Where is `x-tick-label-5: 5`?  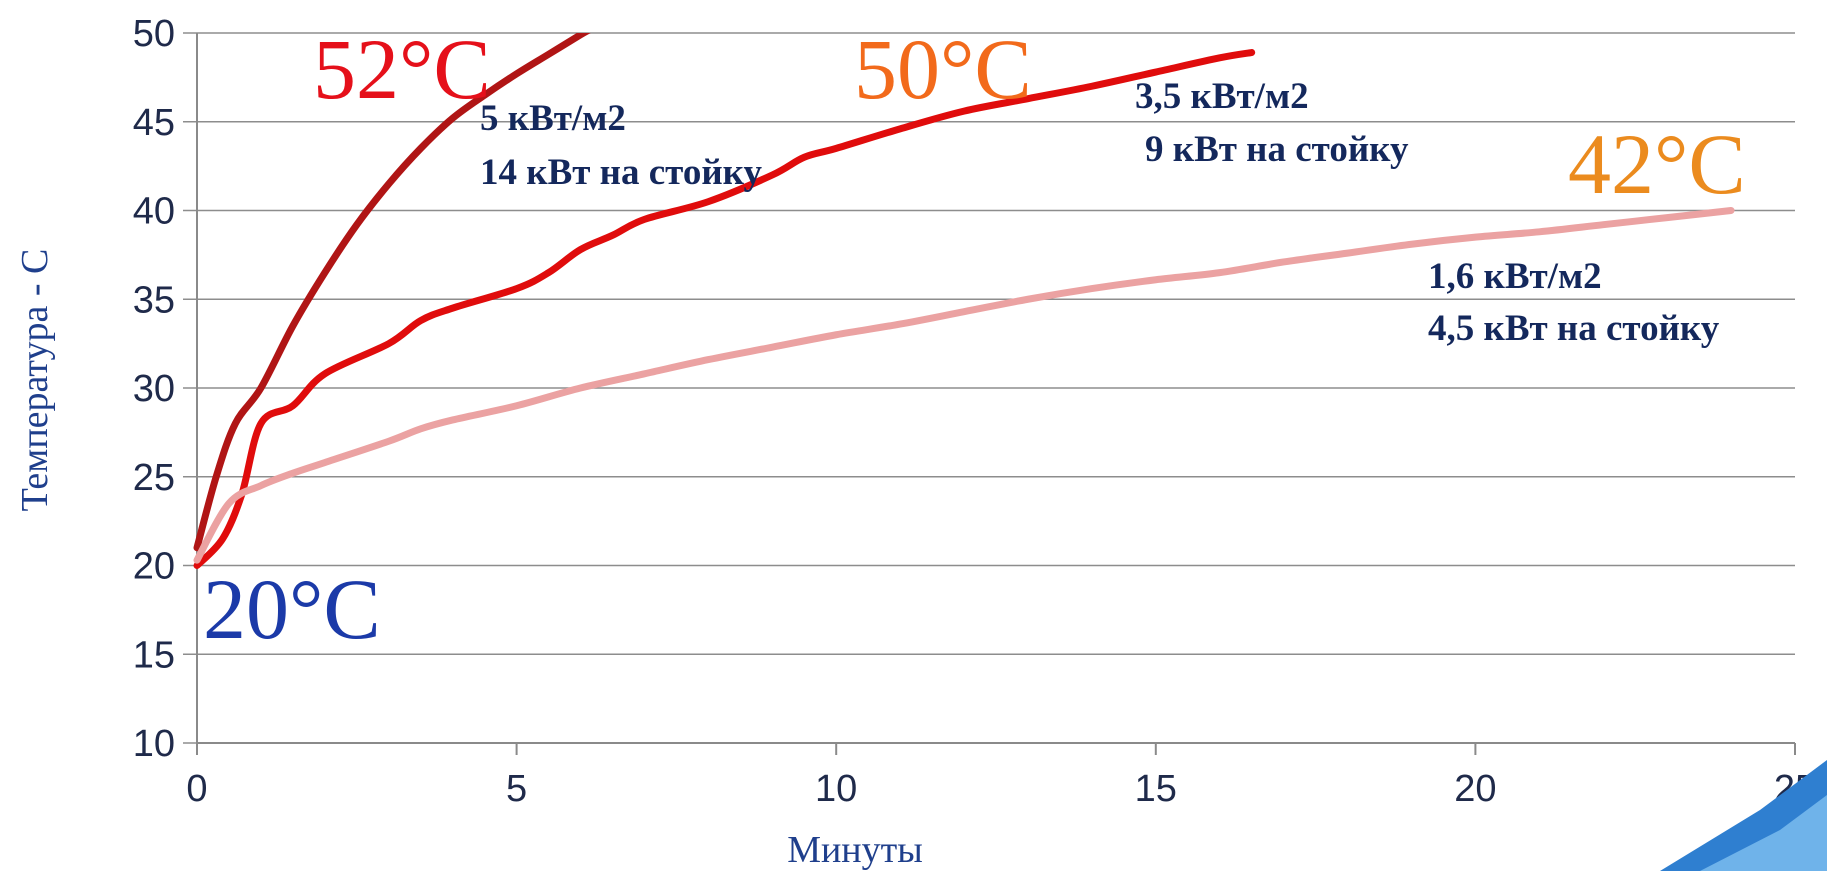
x-tick-label-5: 5 is located at coordinates (516, 789).